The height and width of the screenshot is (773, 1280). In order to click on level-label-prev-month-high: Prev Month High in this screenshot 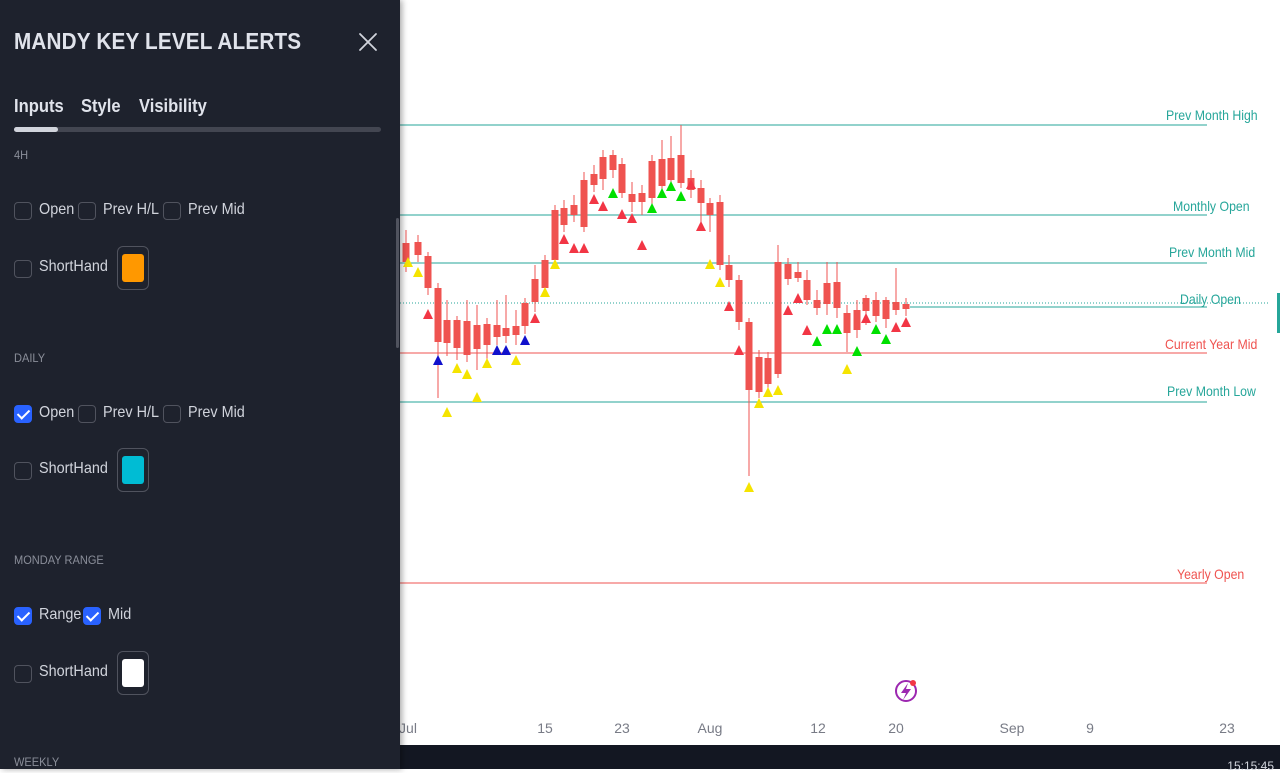, I will do `click(1212, 115)`.